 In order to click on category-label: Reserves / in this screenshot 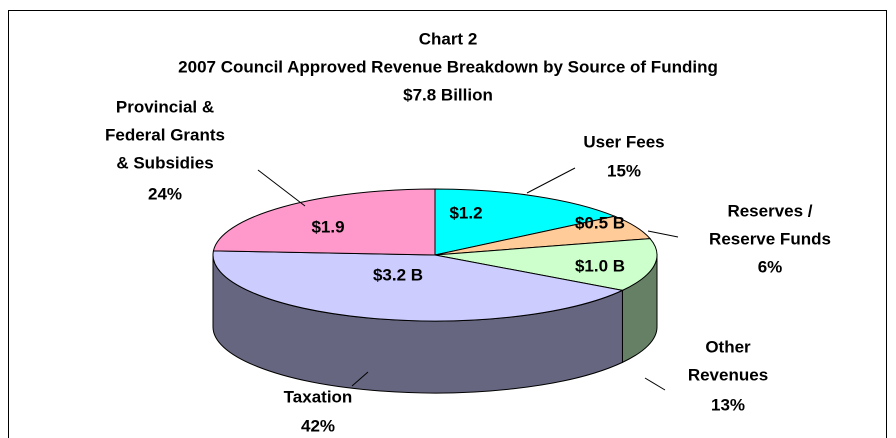, I will do `click(769, 210)`.